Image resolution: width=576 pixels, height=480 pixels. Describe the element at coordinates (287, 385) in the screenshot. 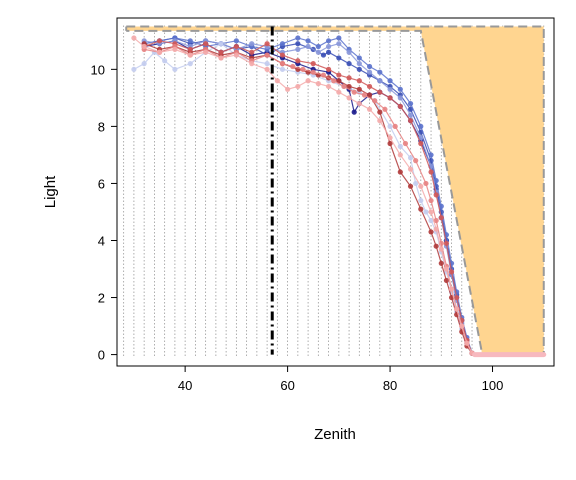

I see `x-tick-label: 60` at that location.